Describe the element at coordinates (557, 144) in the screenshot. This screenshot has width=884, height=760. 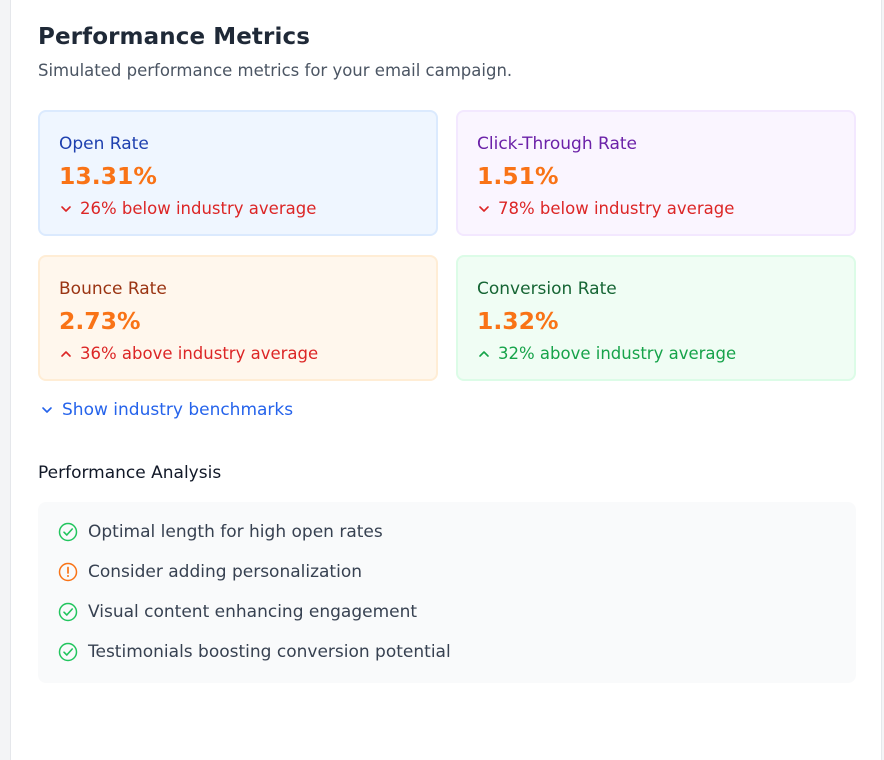
I see `metric-label: Click-Through Rate` at that location.